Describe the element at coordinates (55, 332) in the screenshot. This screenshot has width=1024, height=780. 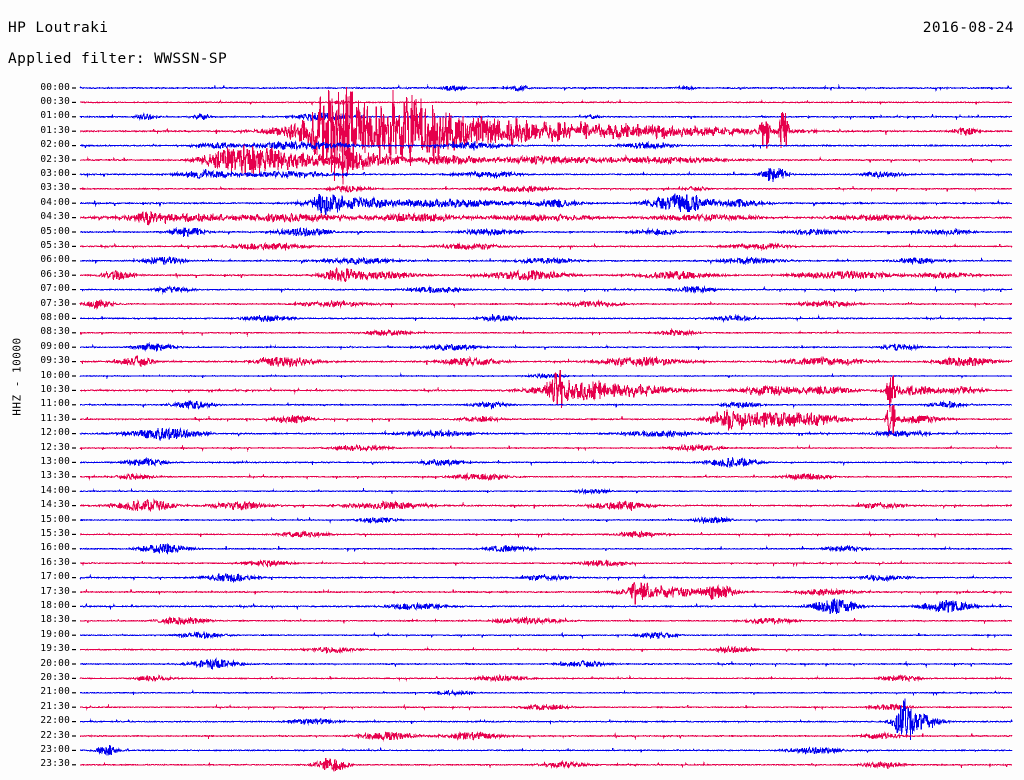
I see `time-tick-label: 08:30` at that location.